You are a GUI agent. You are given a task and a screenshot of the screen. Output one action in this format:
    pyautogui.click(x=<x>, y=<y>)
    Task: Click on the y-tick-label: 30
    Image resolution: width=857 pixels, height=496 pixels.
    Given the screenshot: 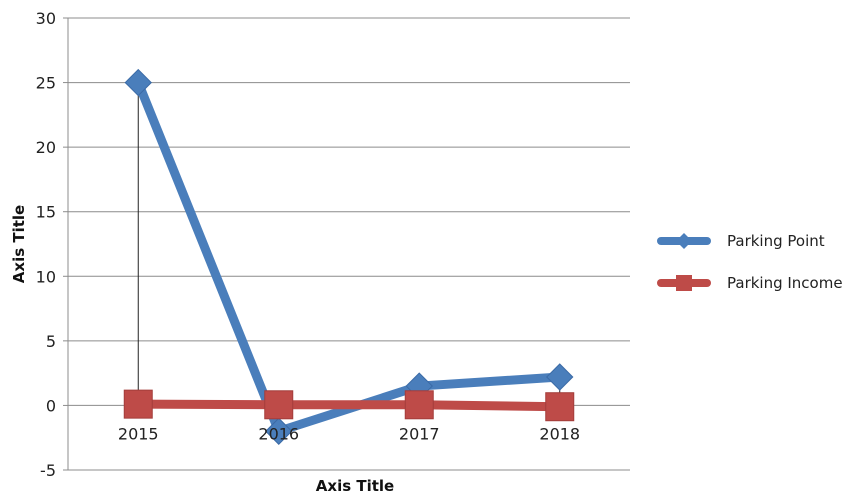 What is the action you would take?
    pyautogui.click(x=46, y=18)
    